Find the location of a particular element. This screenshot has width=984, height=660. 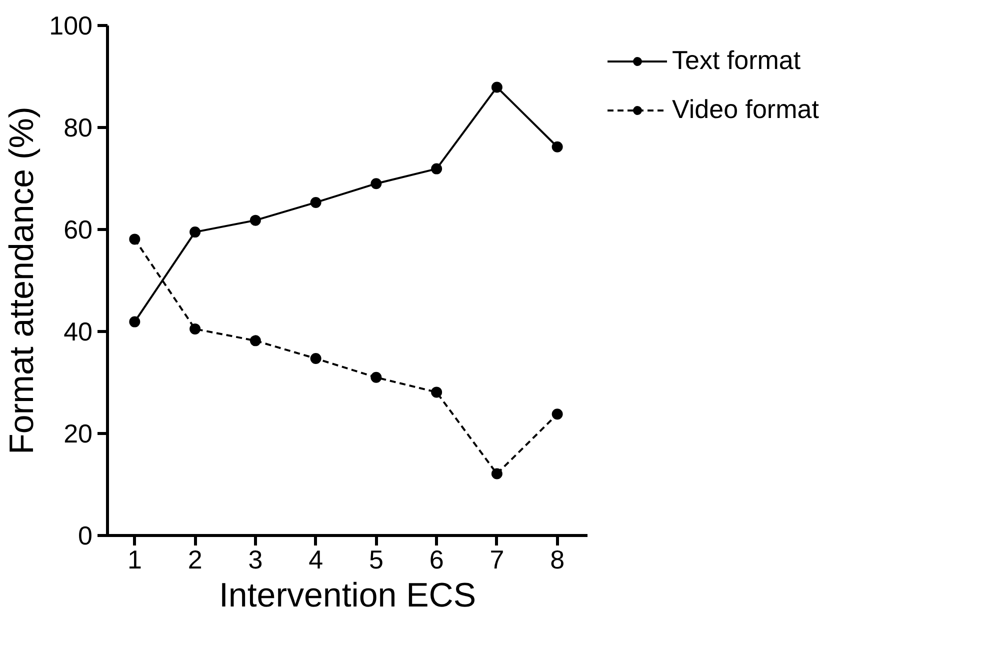

y-tick-label: 40 is located at coordinates (78, 331).